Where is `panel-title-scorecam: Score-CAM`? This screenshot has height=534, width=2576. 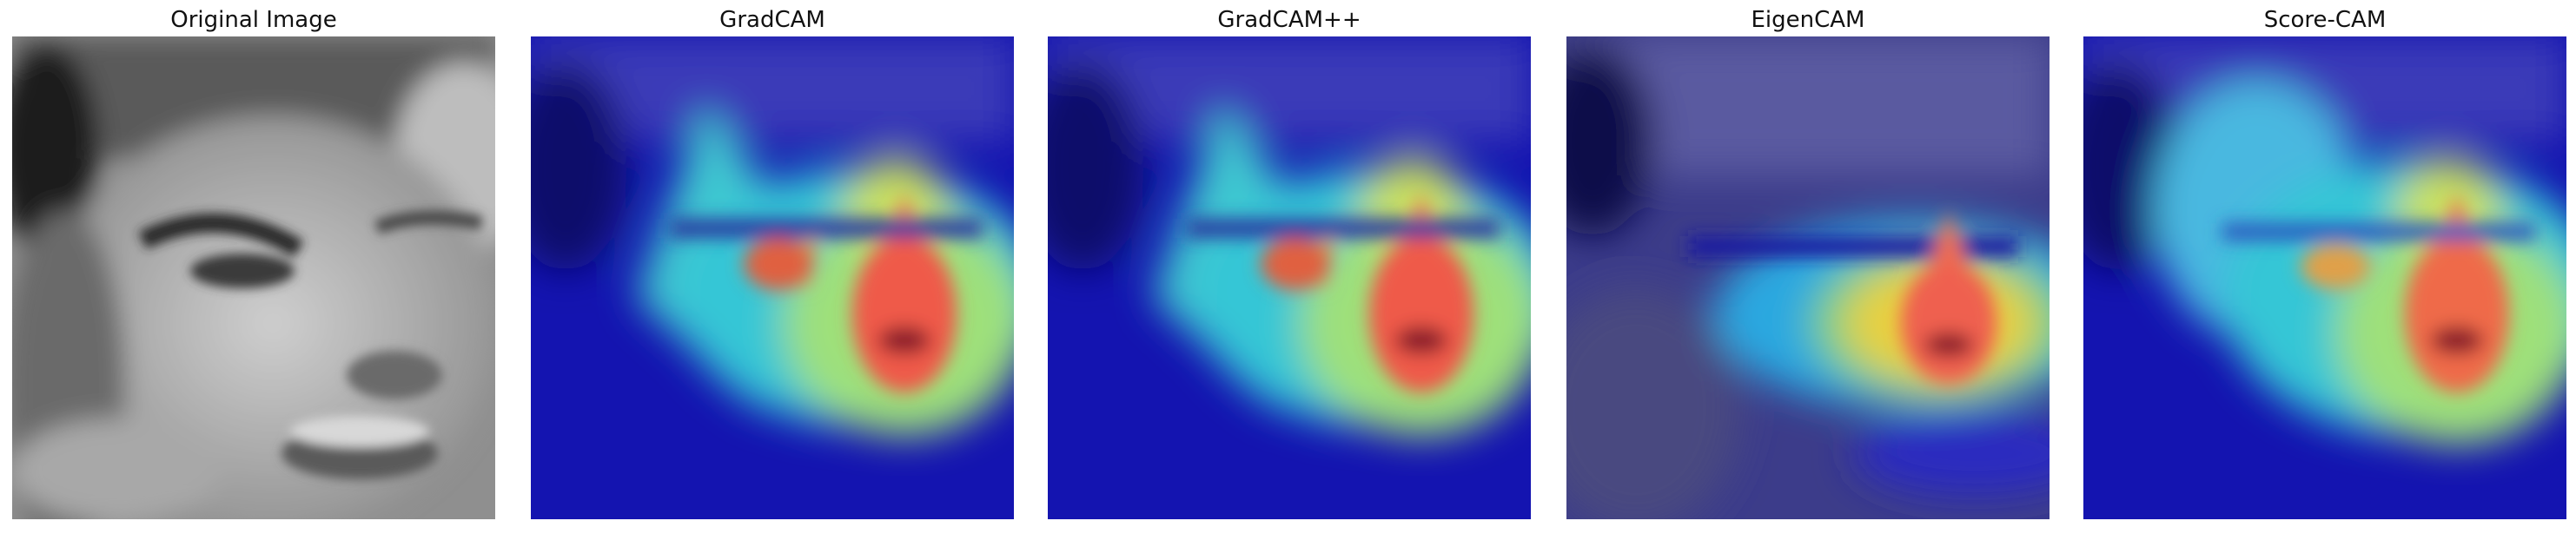
panel-title-scorecam: Score-CAM is located at coordinates (2325, 20).